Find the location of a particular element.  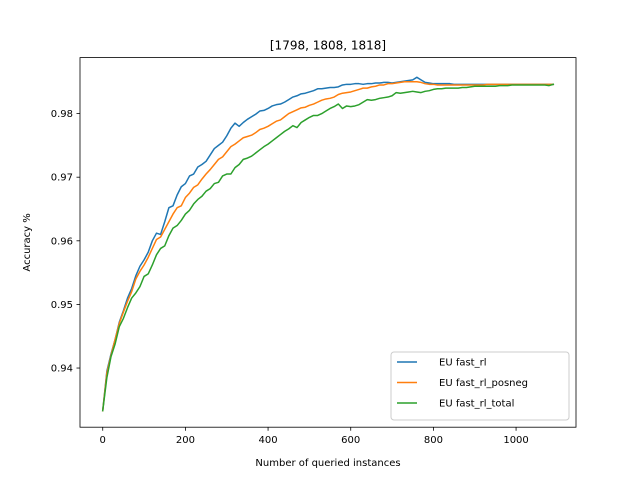

y-tick-label: 0.97 is located at coordinates (62, 178).